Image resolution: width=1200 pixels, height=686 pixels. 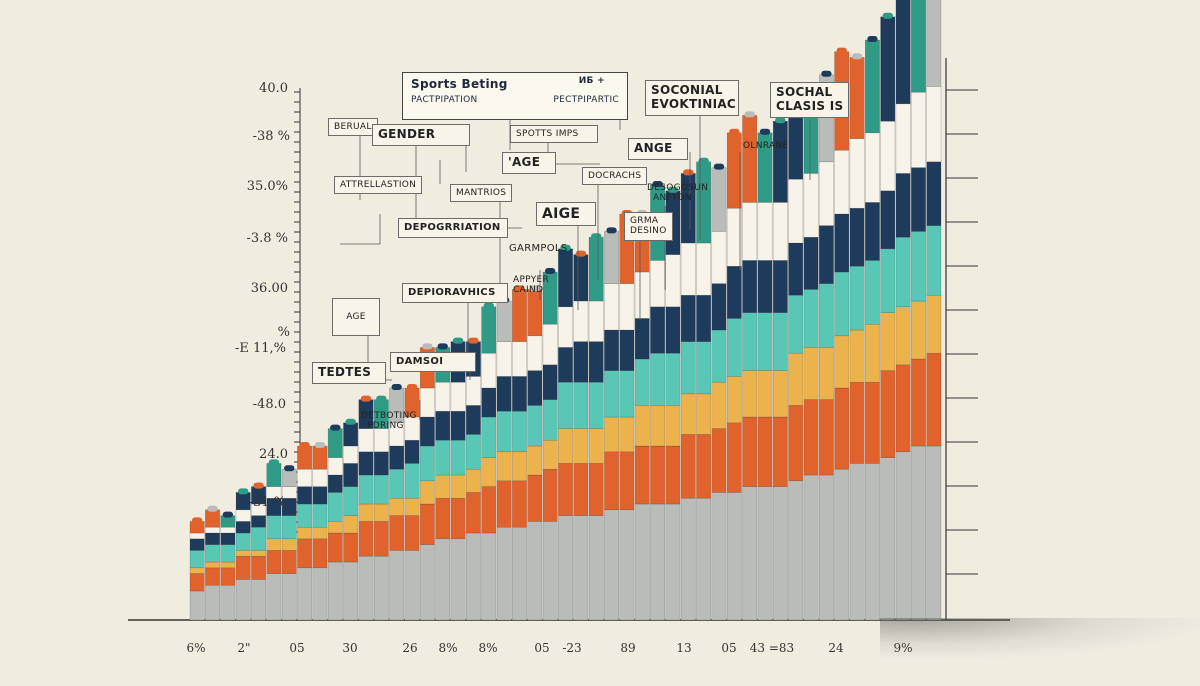 What do you see at coordinates (586, 99) in the screenshot?
I see `chart-subtitle: PECTPIPARTIC` at bounding box center [586, 99].